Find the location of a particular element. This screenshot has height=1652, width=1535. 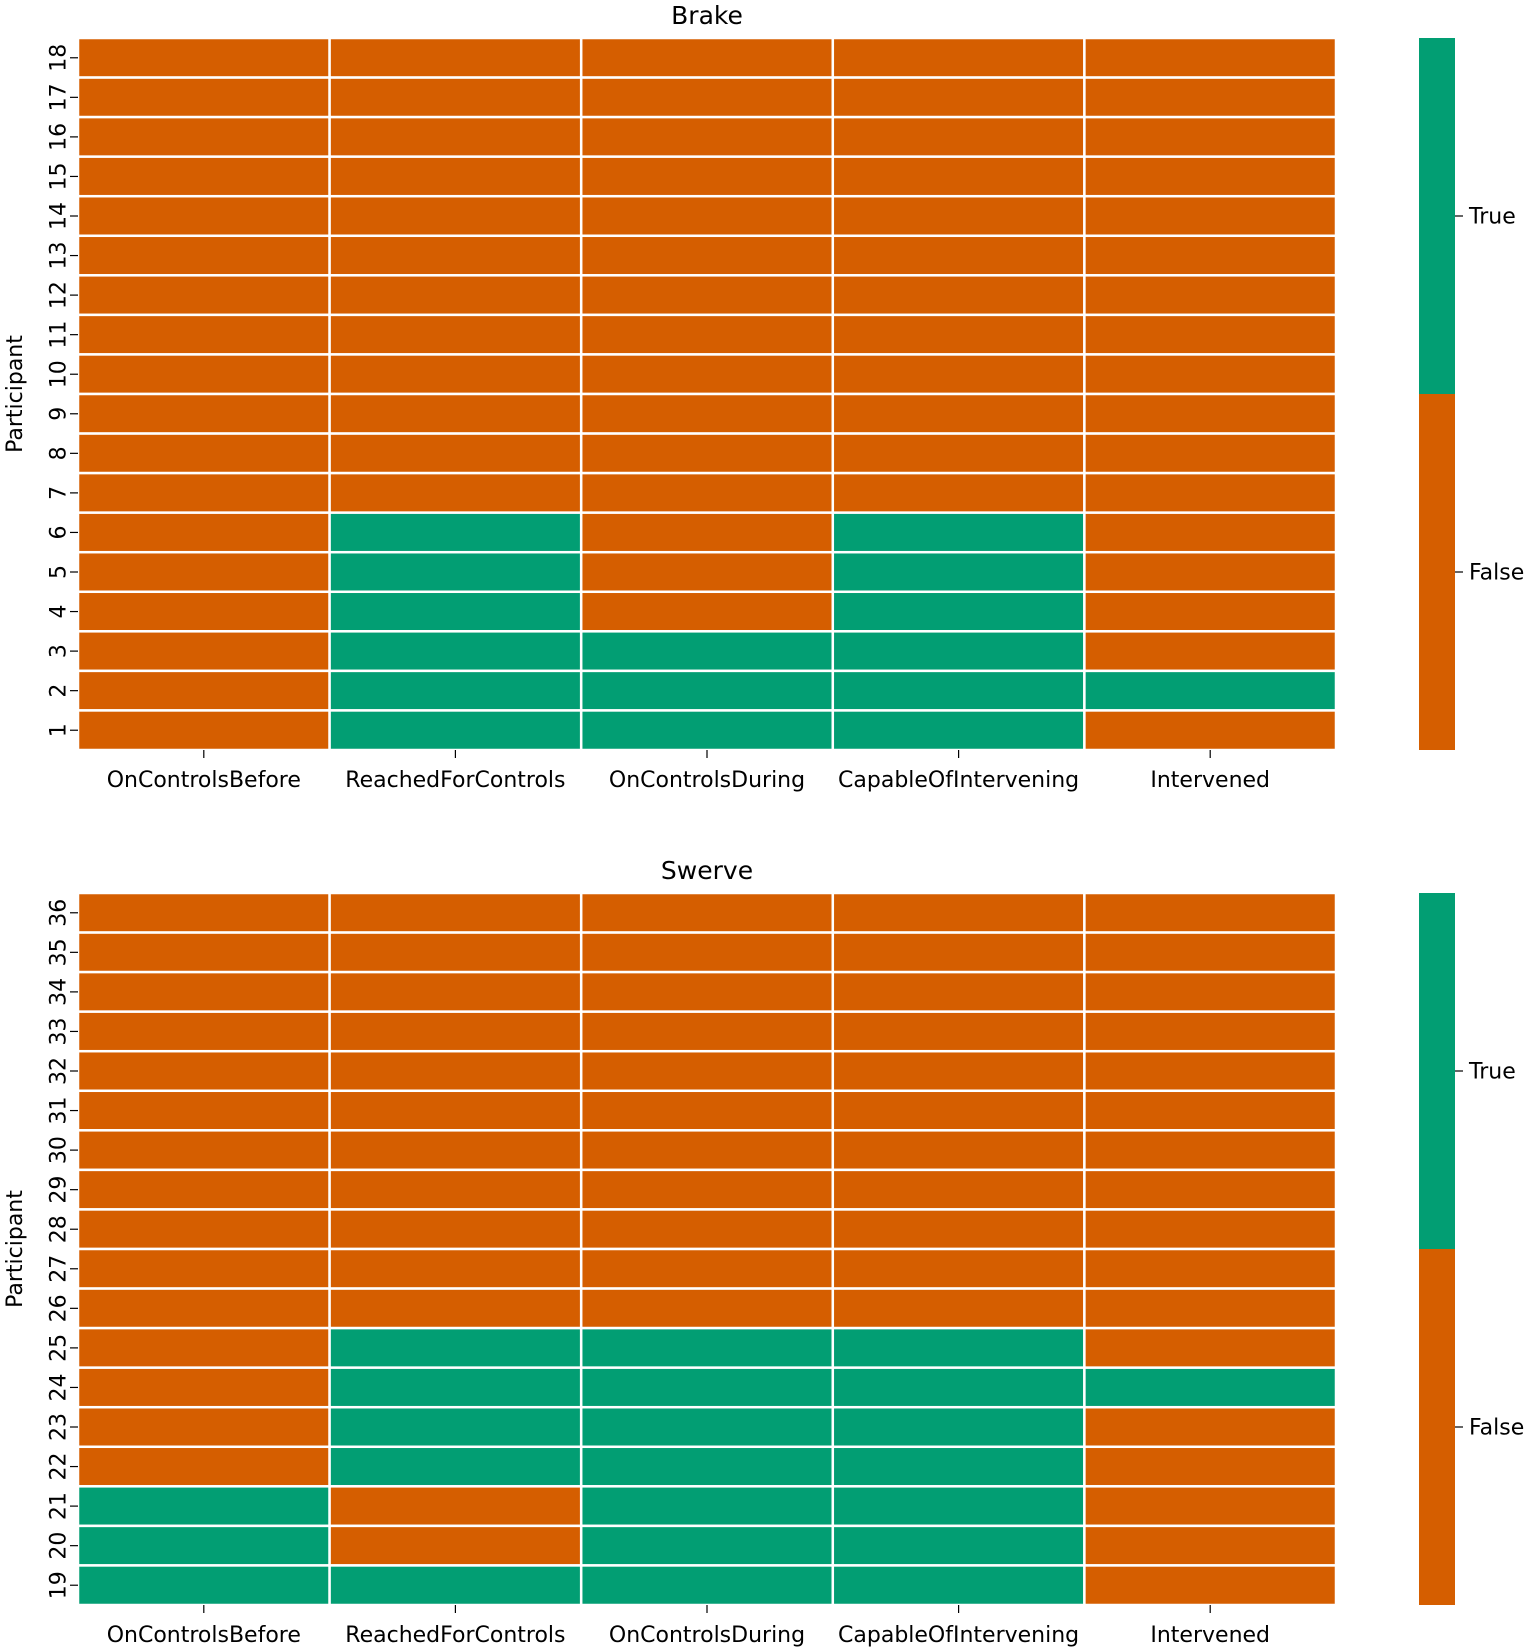

x-tick-label: OnControlsBefore is located at coordinates (204, 780).